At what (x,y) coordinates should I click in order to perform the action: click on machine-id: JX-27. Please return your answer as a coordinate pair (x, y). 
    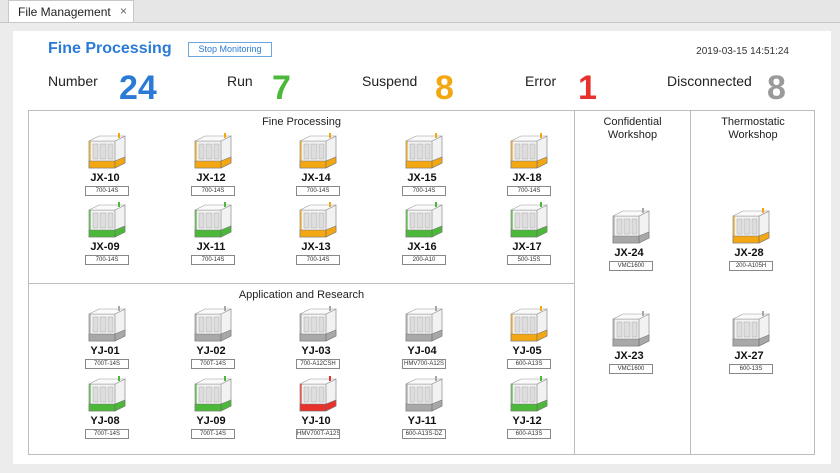
    Looking at the image, I should click on (749, 356).